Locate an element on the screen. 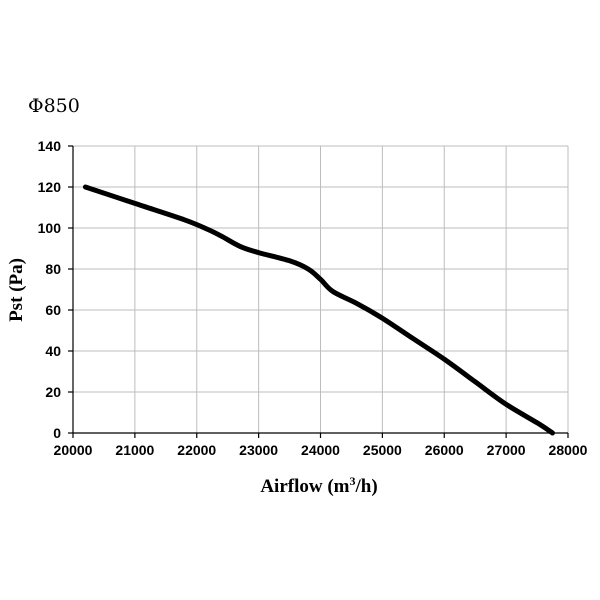  chart-title: Φ850 is located at coordinates (54, 106).